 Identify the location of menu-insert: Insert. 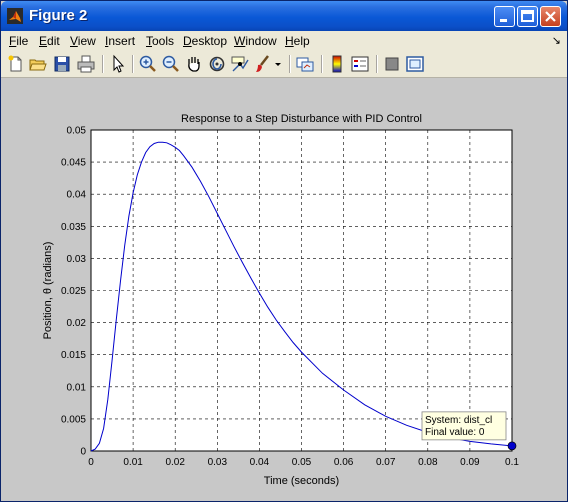
(120, 41).